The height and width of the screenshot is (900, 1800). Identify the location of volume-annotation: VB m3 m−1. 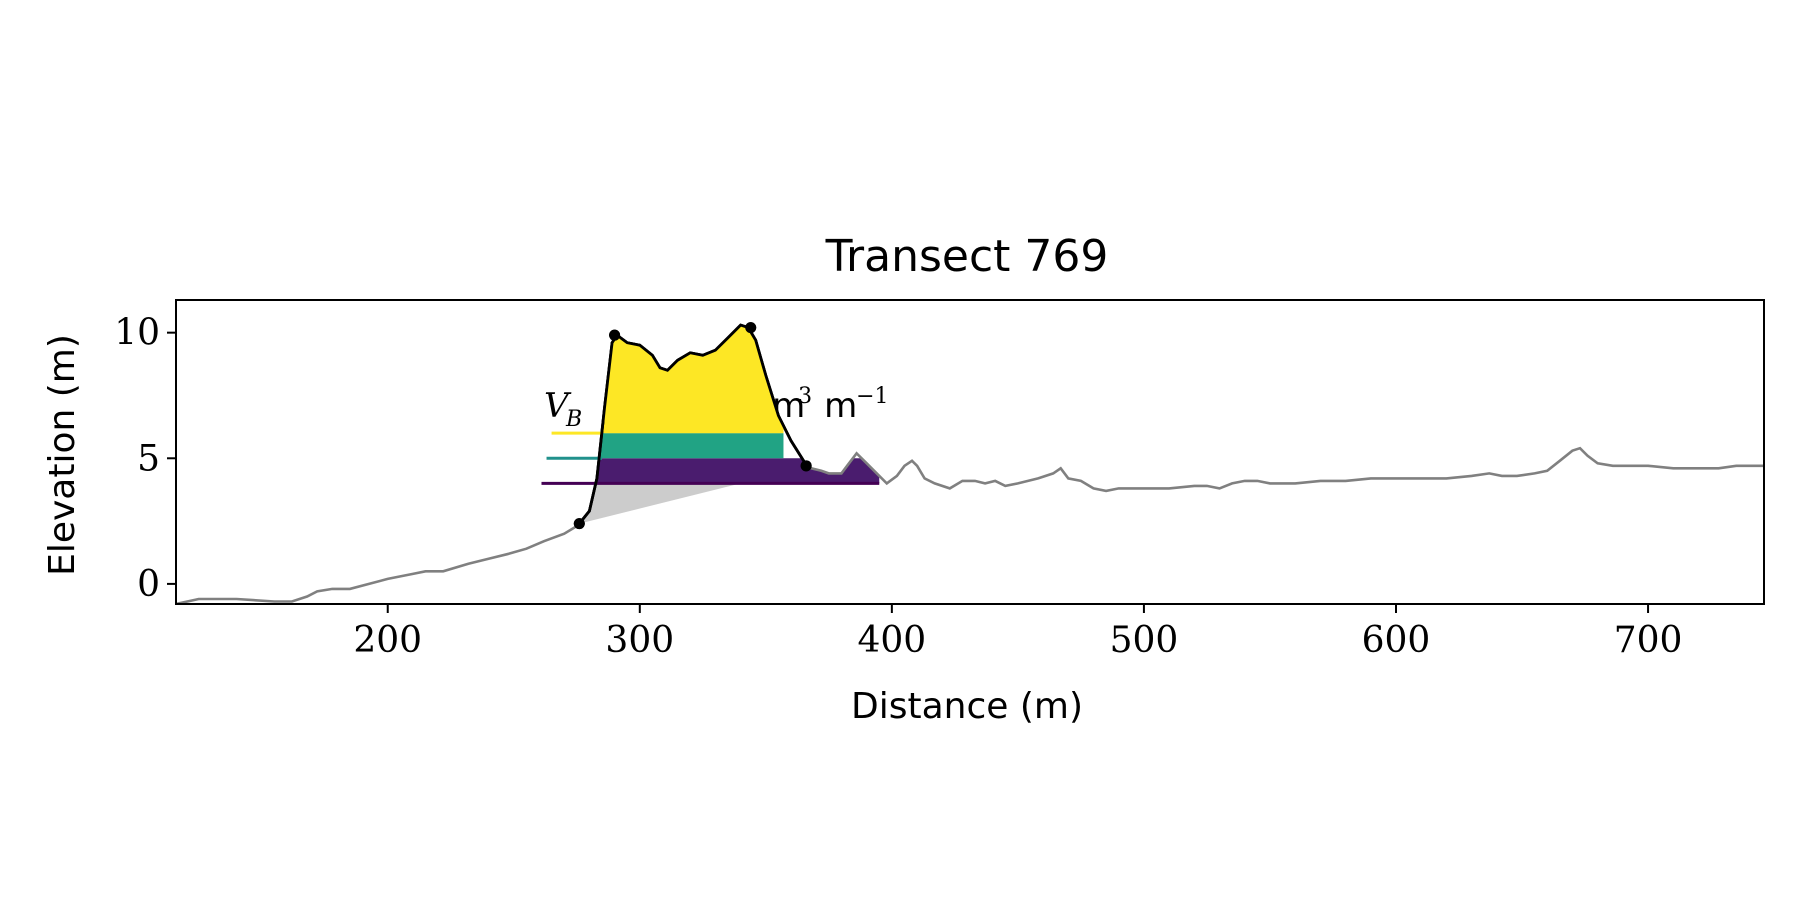
(715, 426).